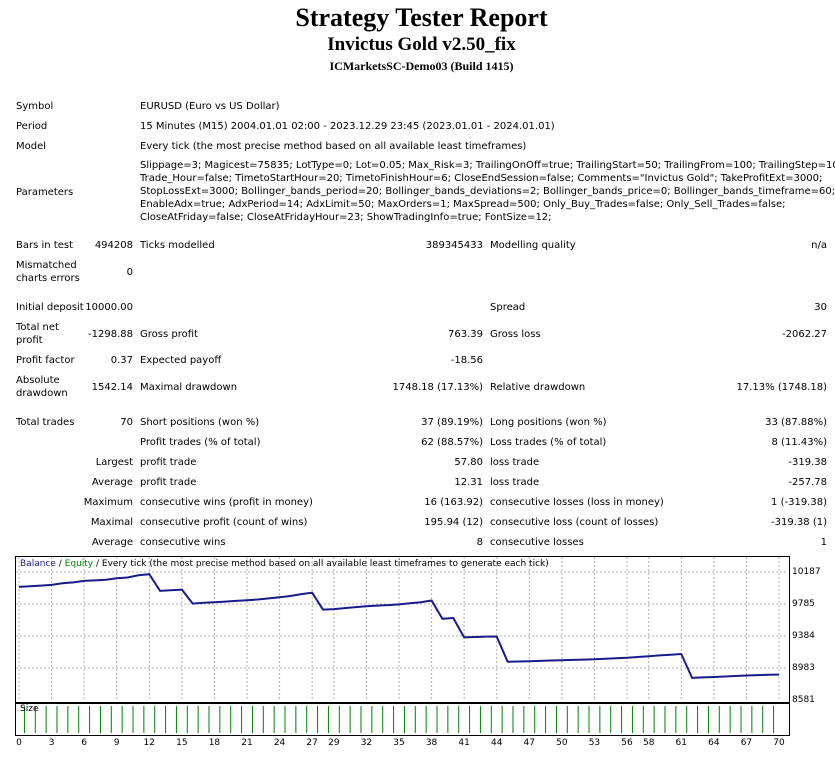 The height and width of the screenshot is (759, 835). What do you see at coordinates (421, 66) in the screenshot?
I see `server-build: ICMarketsSC-Demo03 (Build 1415)` at bounding box center [421, 66].